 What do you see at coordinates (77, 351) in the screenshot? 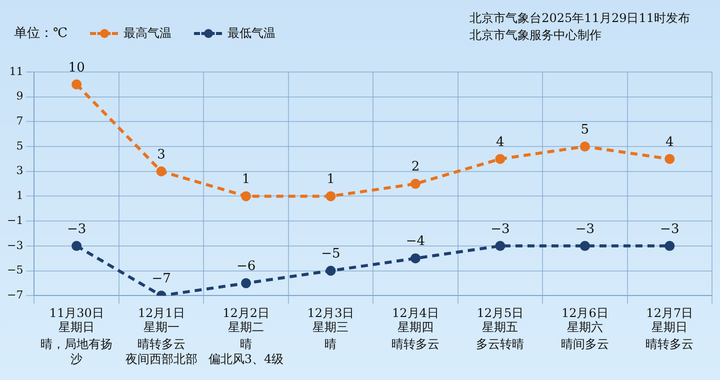
I see `text: 晴，局地有扬沙` at bounding box center [77, 351].